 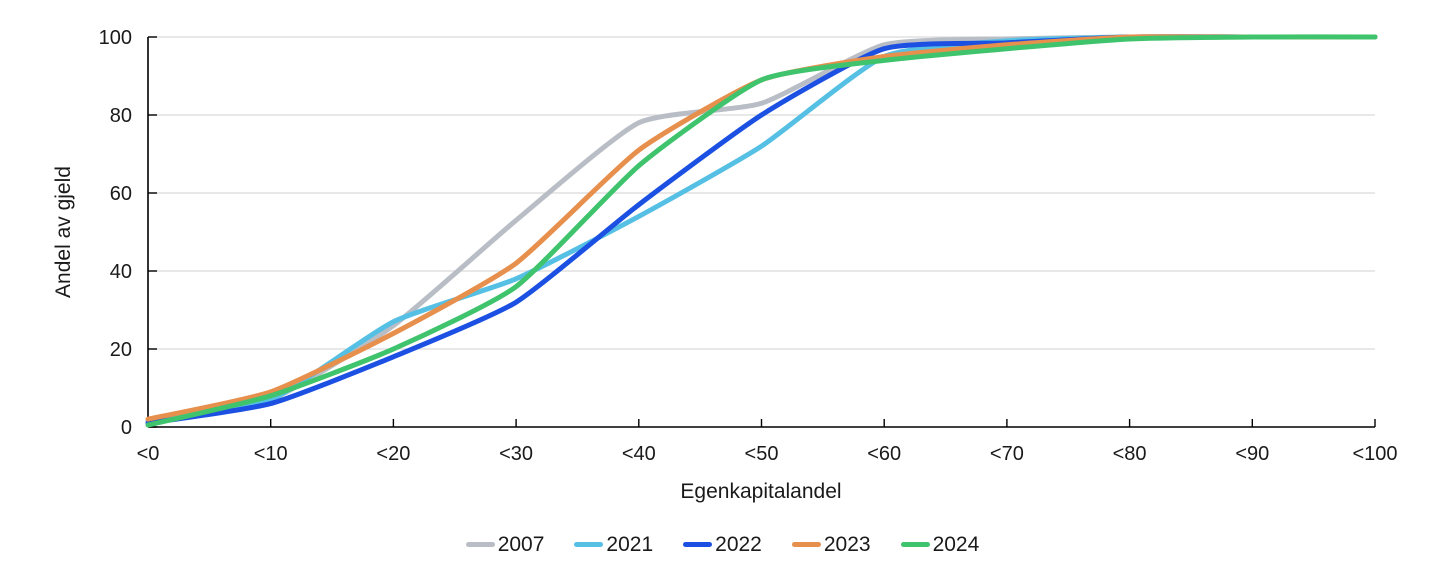 What do you see at coordinates (589, 544) in the screenshot?
I see `legend-swatch-2021` at bounding box center [589, 544].